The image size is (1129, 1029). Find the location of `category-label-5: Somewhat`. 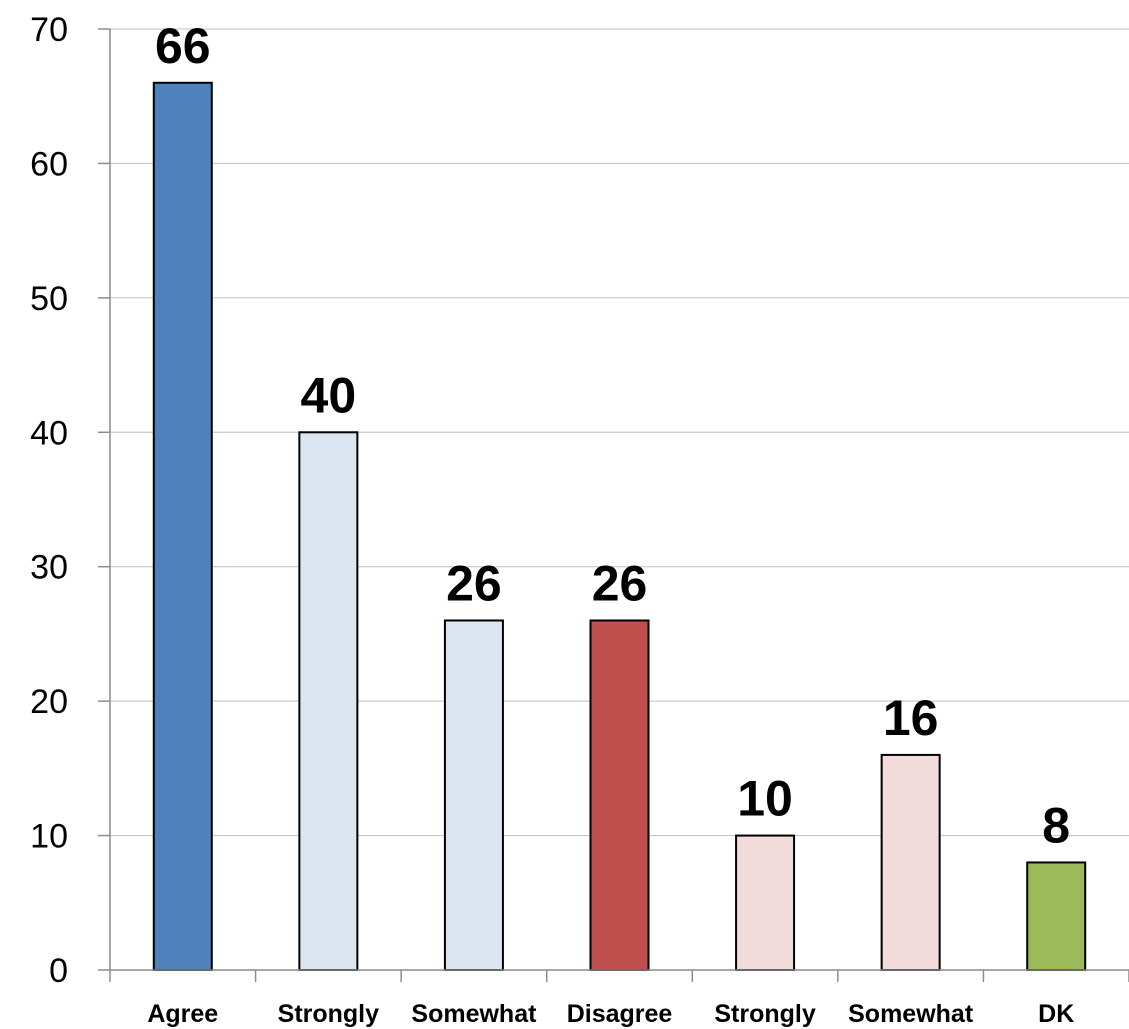

category-label-5: Somewhat is located at coordinates (911, 1014).